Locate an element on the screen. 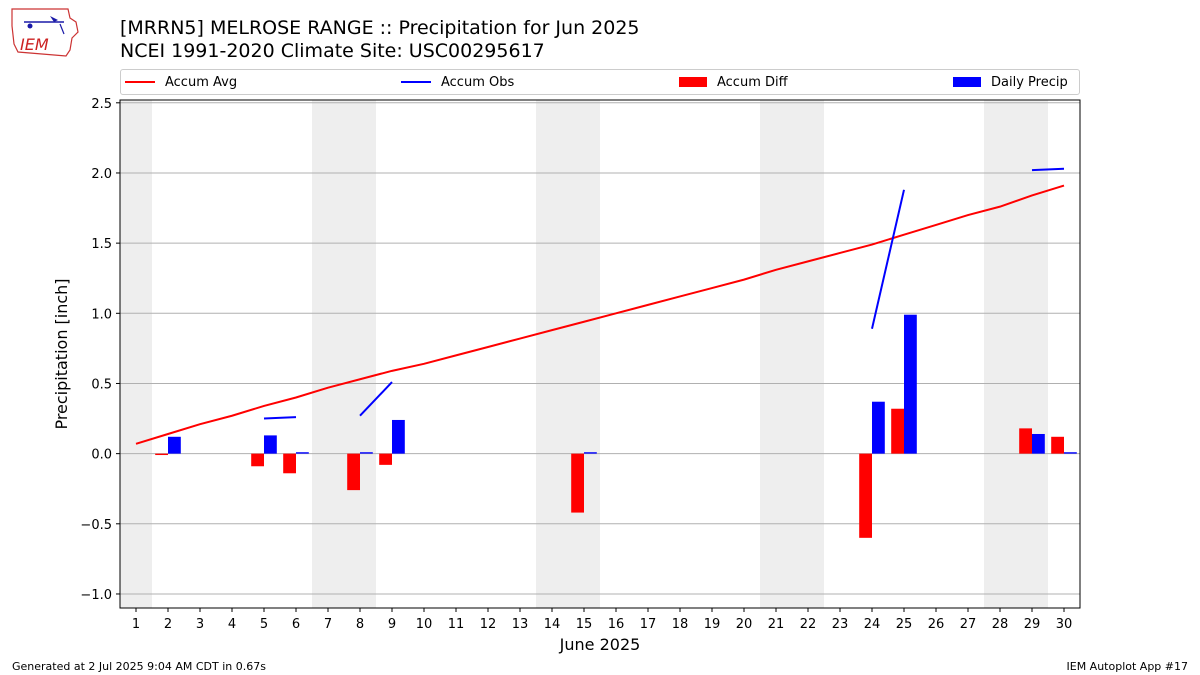  x-tick-label-8: 8 is located at coordinates (360, 624).